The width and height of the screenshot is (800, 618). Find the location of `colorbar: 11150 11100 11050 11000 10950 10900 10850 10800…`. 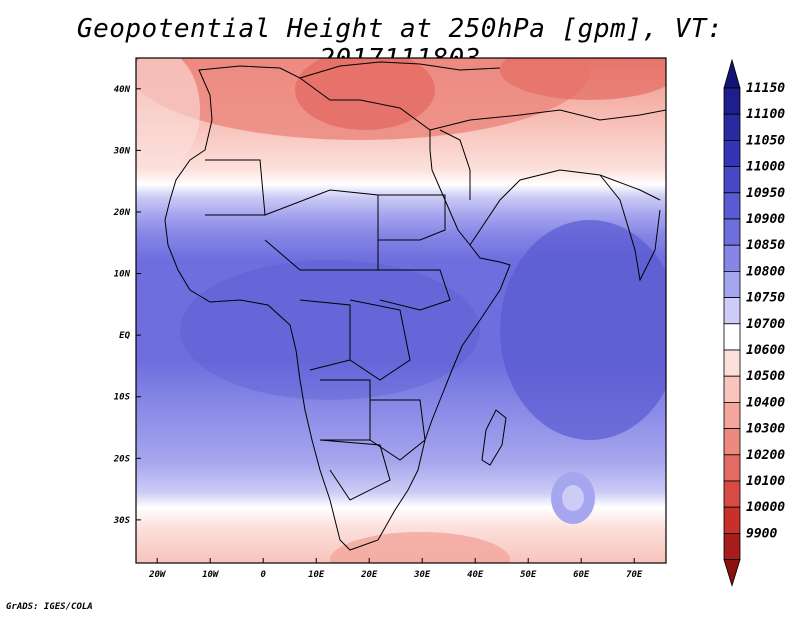

colorbar: 11150 11100 11050 11000 10950 10900 10850 10800… is located at coordinates (754, 322).